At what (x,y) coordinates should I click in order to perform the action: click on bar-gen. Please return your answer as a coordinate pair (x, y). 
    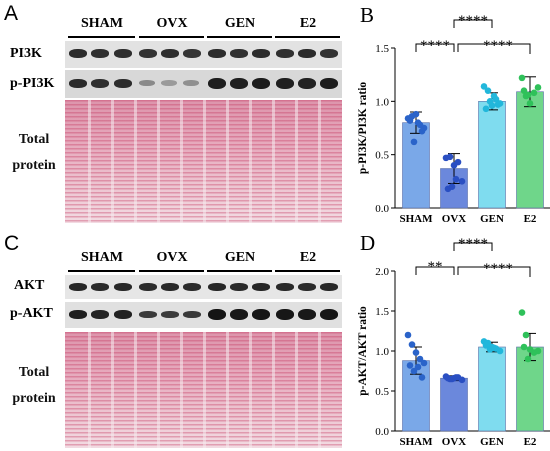
    Looking at the image, I should click on (492, 155).